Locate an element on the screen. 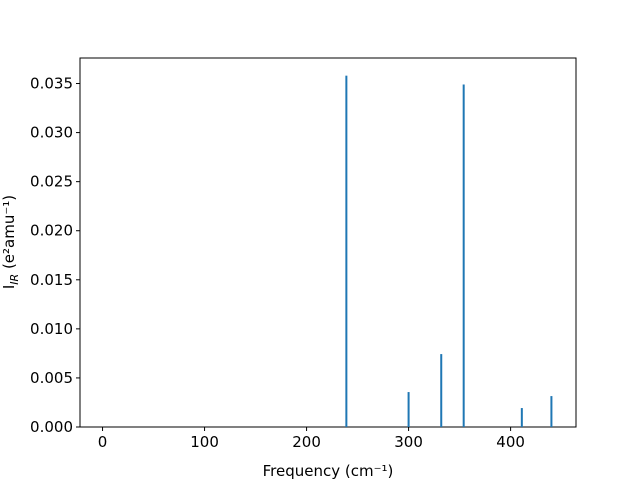 The width and height of the screenshot is (640, 480). y-tick-label: 0.010 is located at coordinates (51, 329).